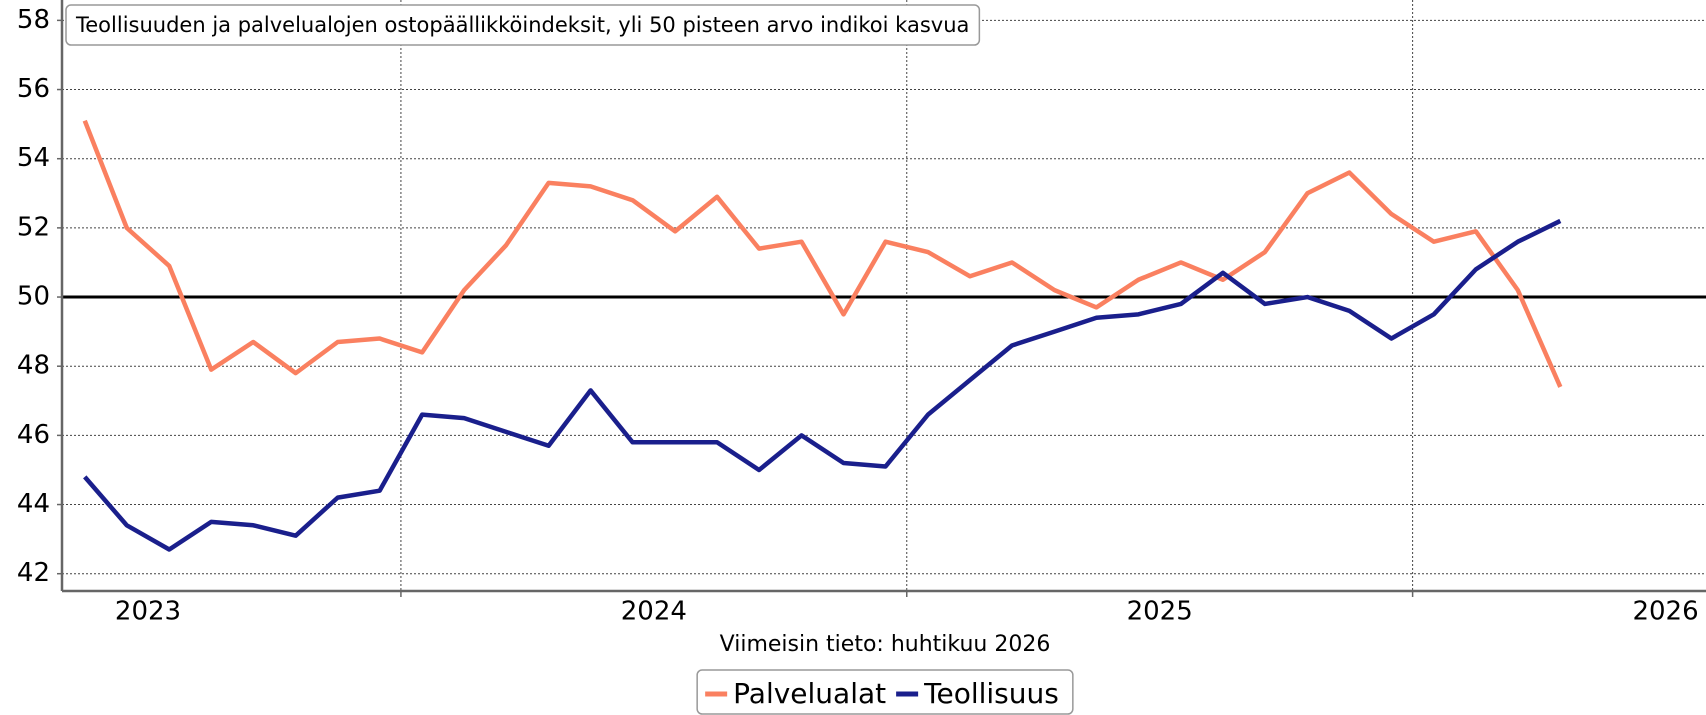 This screenshot has height=715, width=1706. I want to click on legend-frame, so click(885, 692).